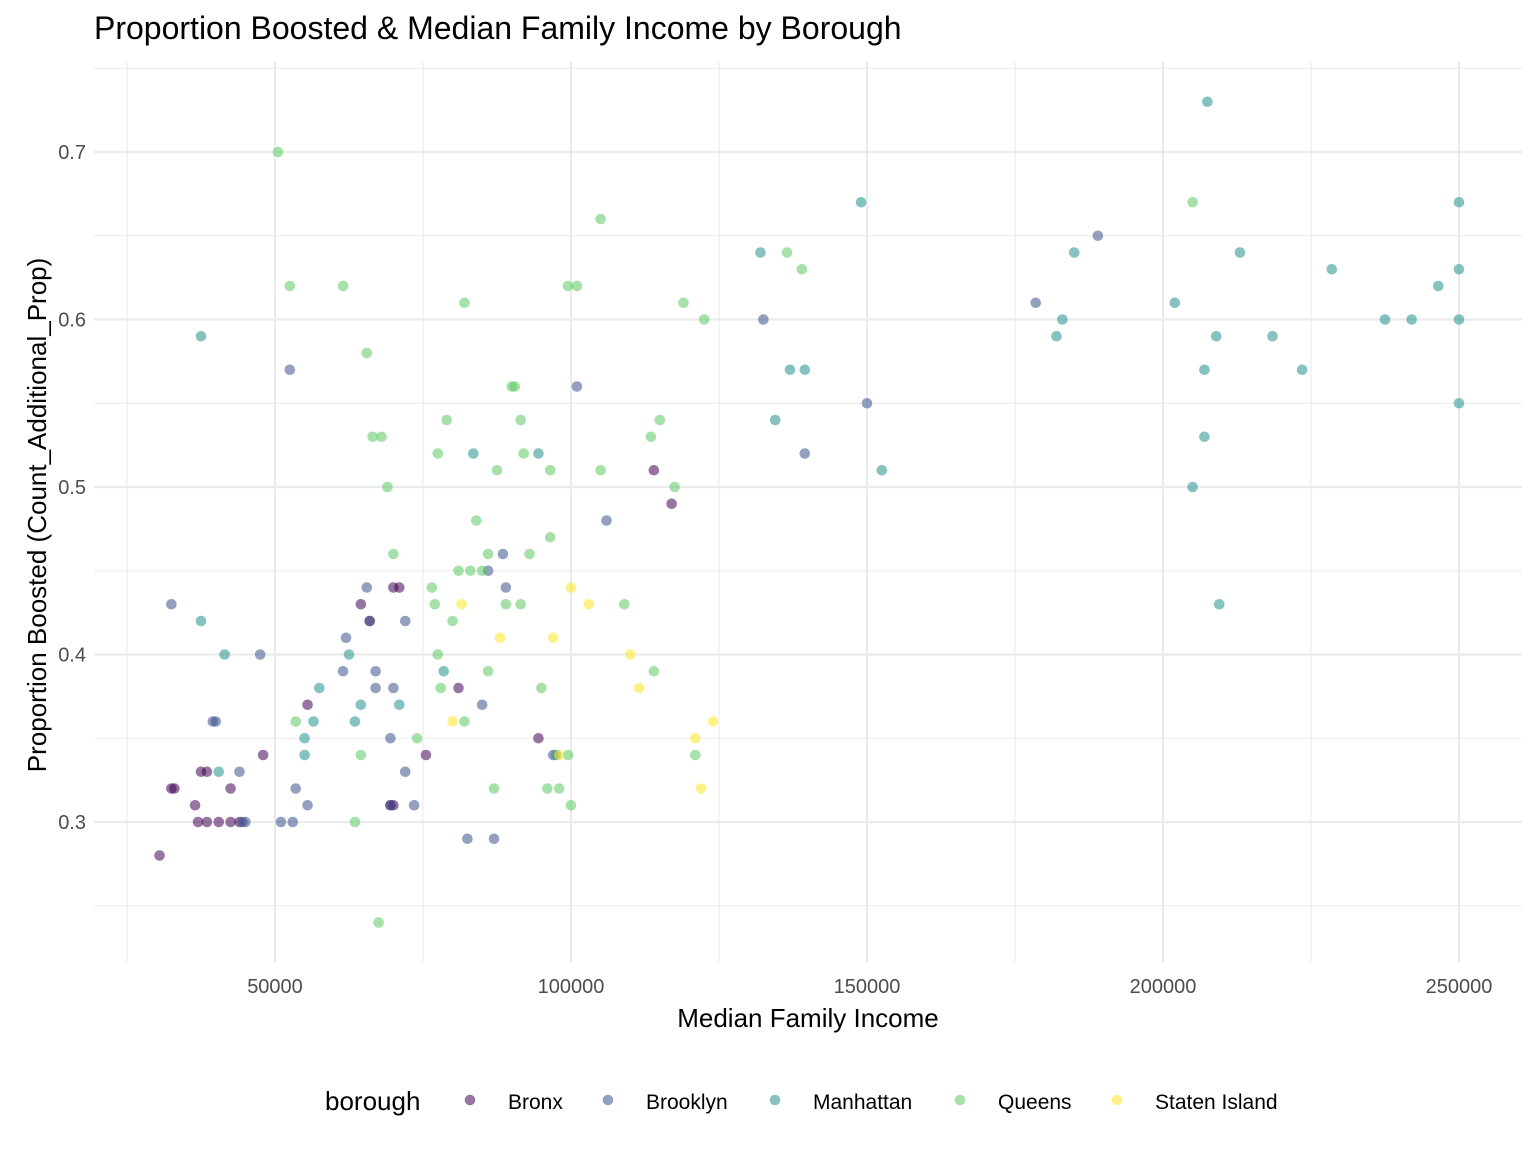 This screenshot has height=1152, width=1536. I want to click on legend-label: Brooklyn, so click(687, 1102).